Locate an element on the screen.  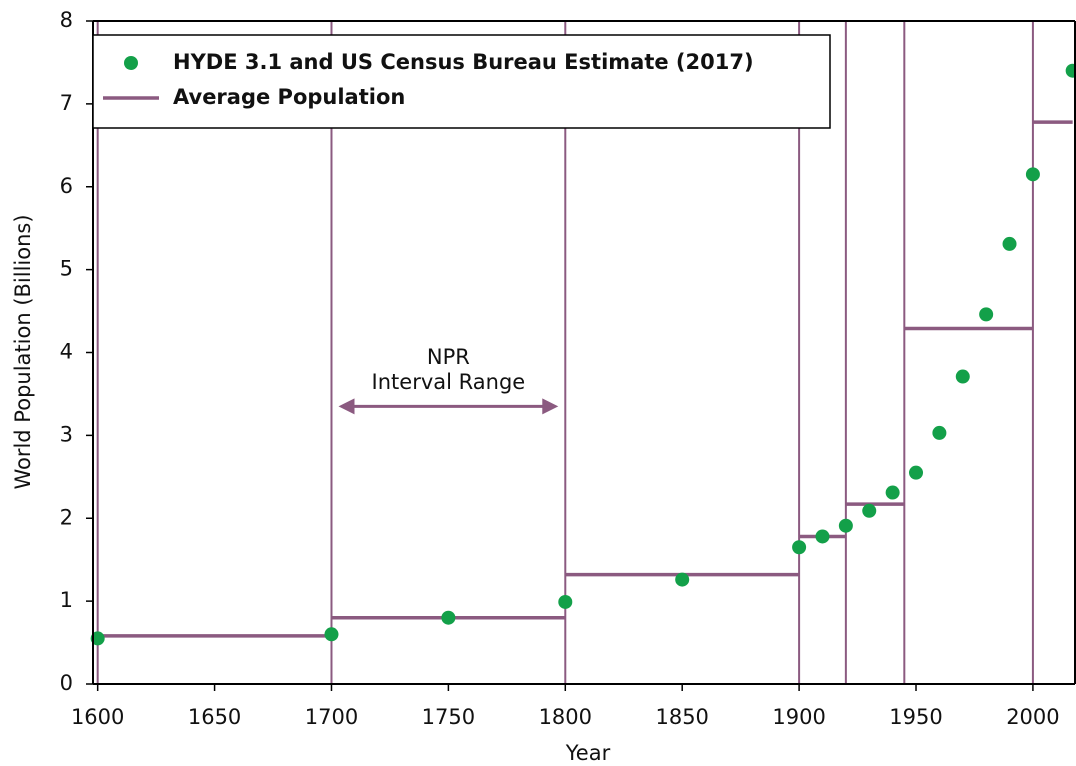
legend-marker is located at coordinates (131, 63).